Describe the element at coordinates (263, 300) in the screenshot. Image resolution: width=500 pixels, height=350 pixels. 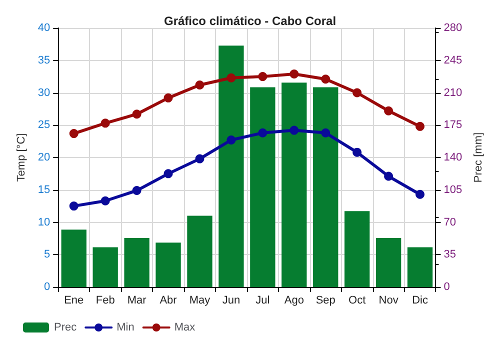
I see `x-tick-label: Jul` at that location.